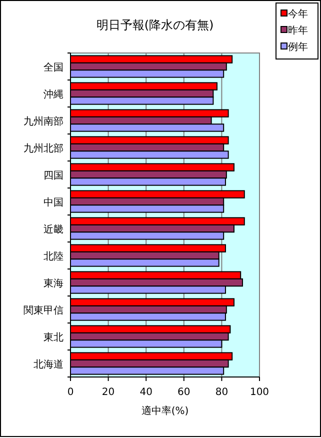 The image size is (321, 438). Describe the element at coordinates (260, 392) in the screenshot. I see `x-tick-label: 100` at that location.